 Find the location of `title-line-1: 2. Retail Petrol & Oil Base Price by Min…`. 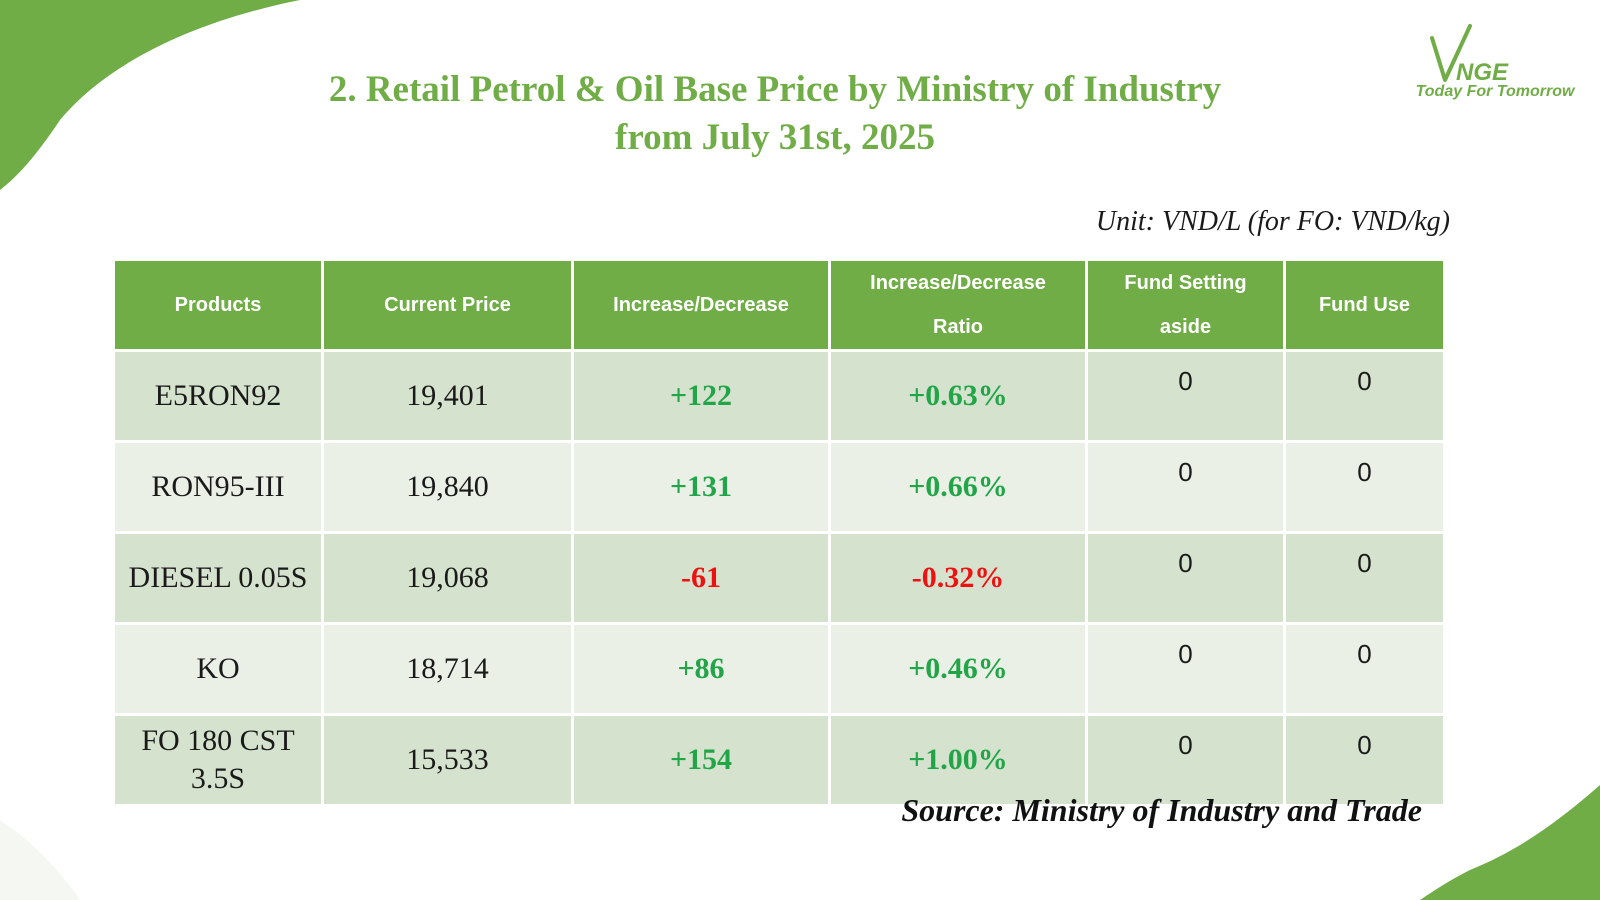

title-line-1: 2. Retail Petrol & Oil Base Price by Min… is located at coordinates (775, 89).